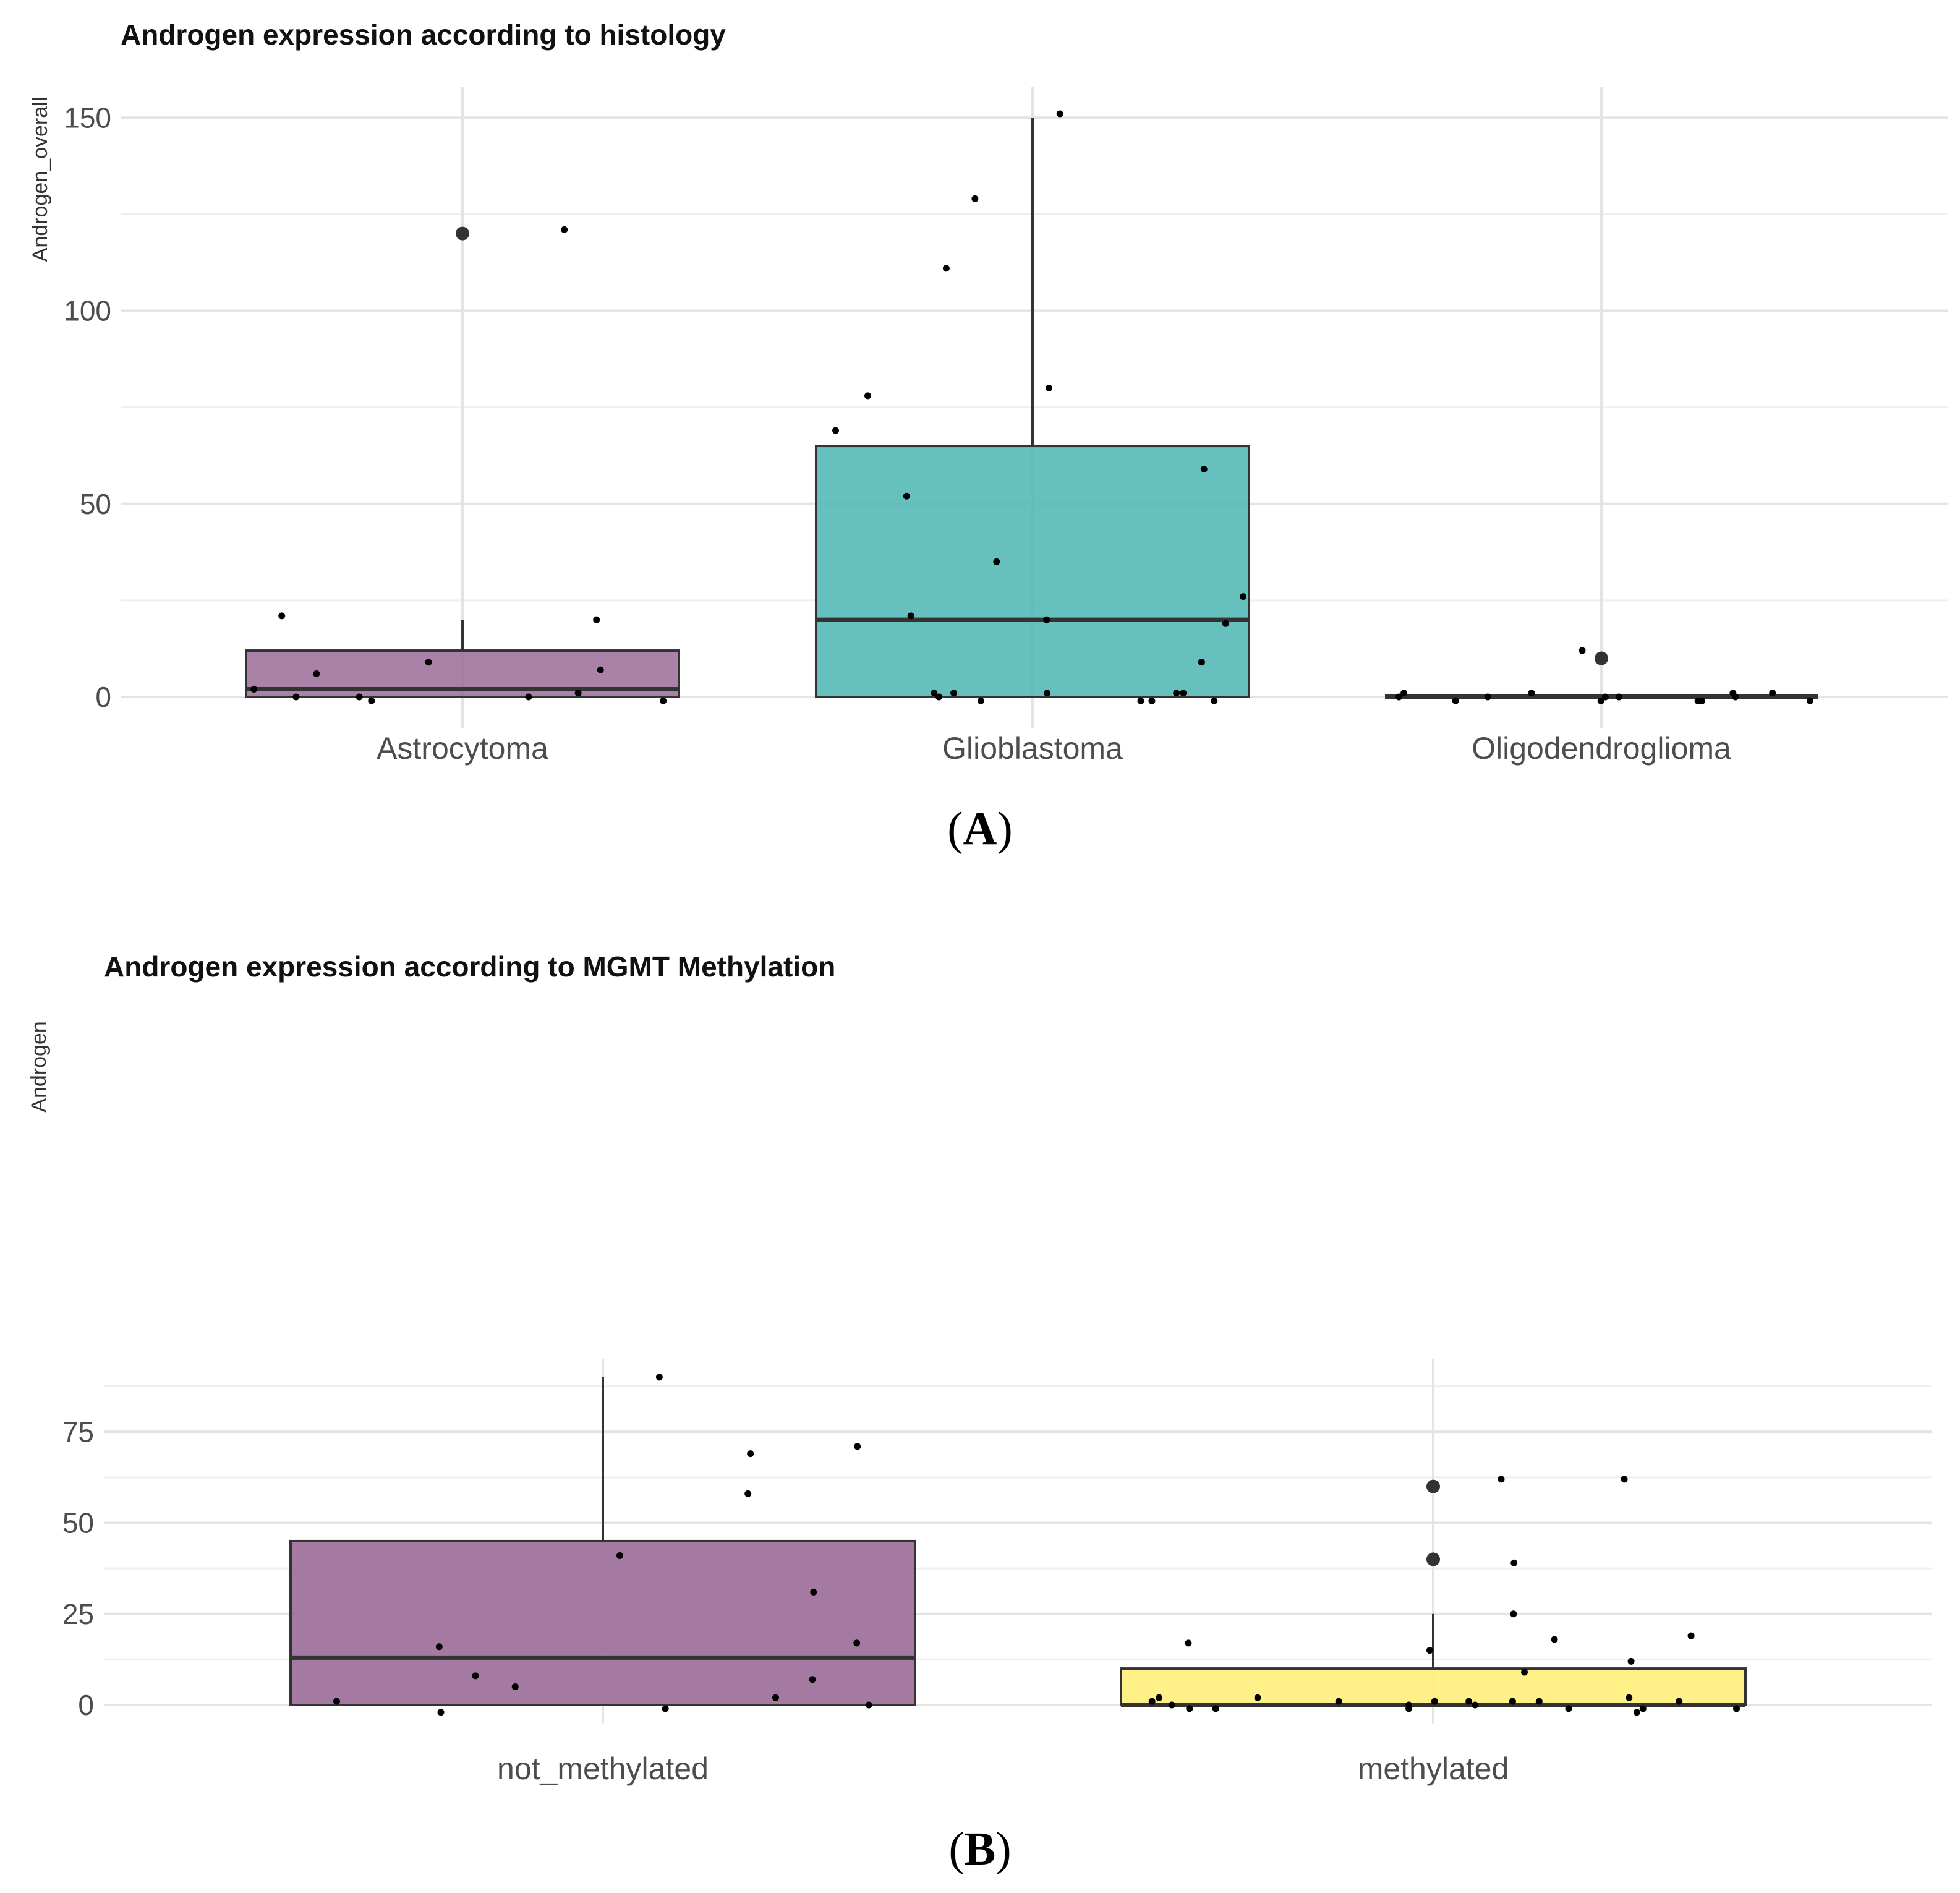  I want to click on panel-b-label: (B), so click(980, 1849).